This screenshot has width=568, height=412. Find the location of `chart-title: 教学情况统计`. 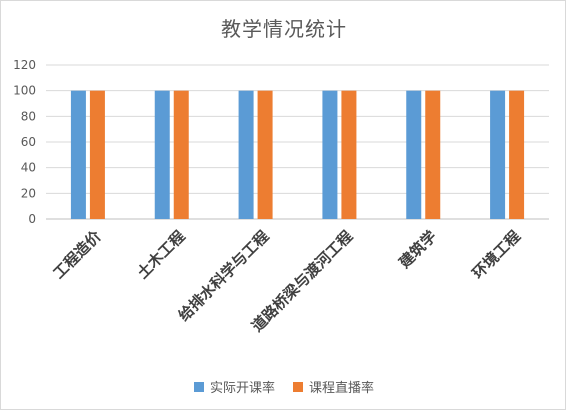

chart-title: 教学情况统计 is located at coordinates (284, 29).